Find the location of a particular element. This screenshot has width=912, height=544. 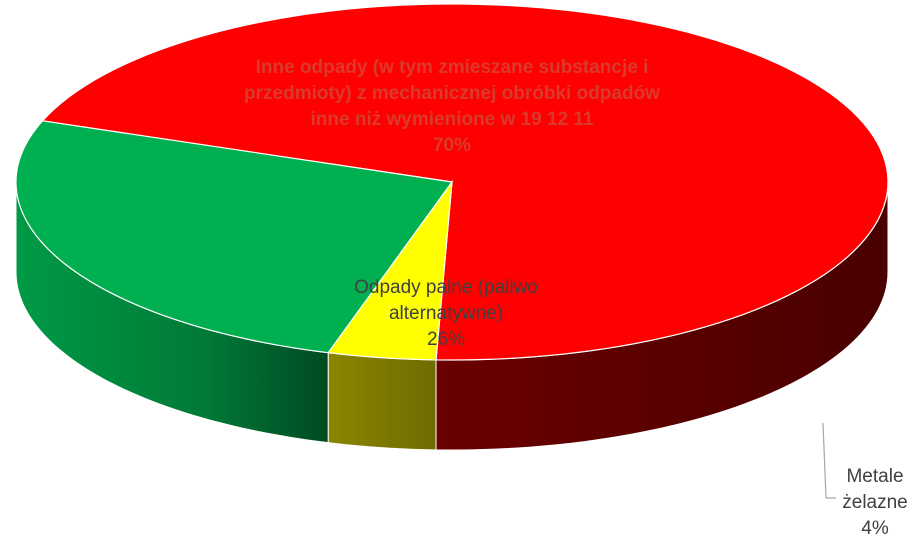

leader-lines is located at coordinates (829, 460).